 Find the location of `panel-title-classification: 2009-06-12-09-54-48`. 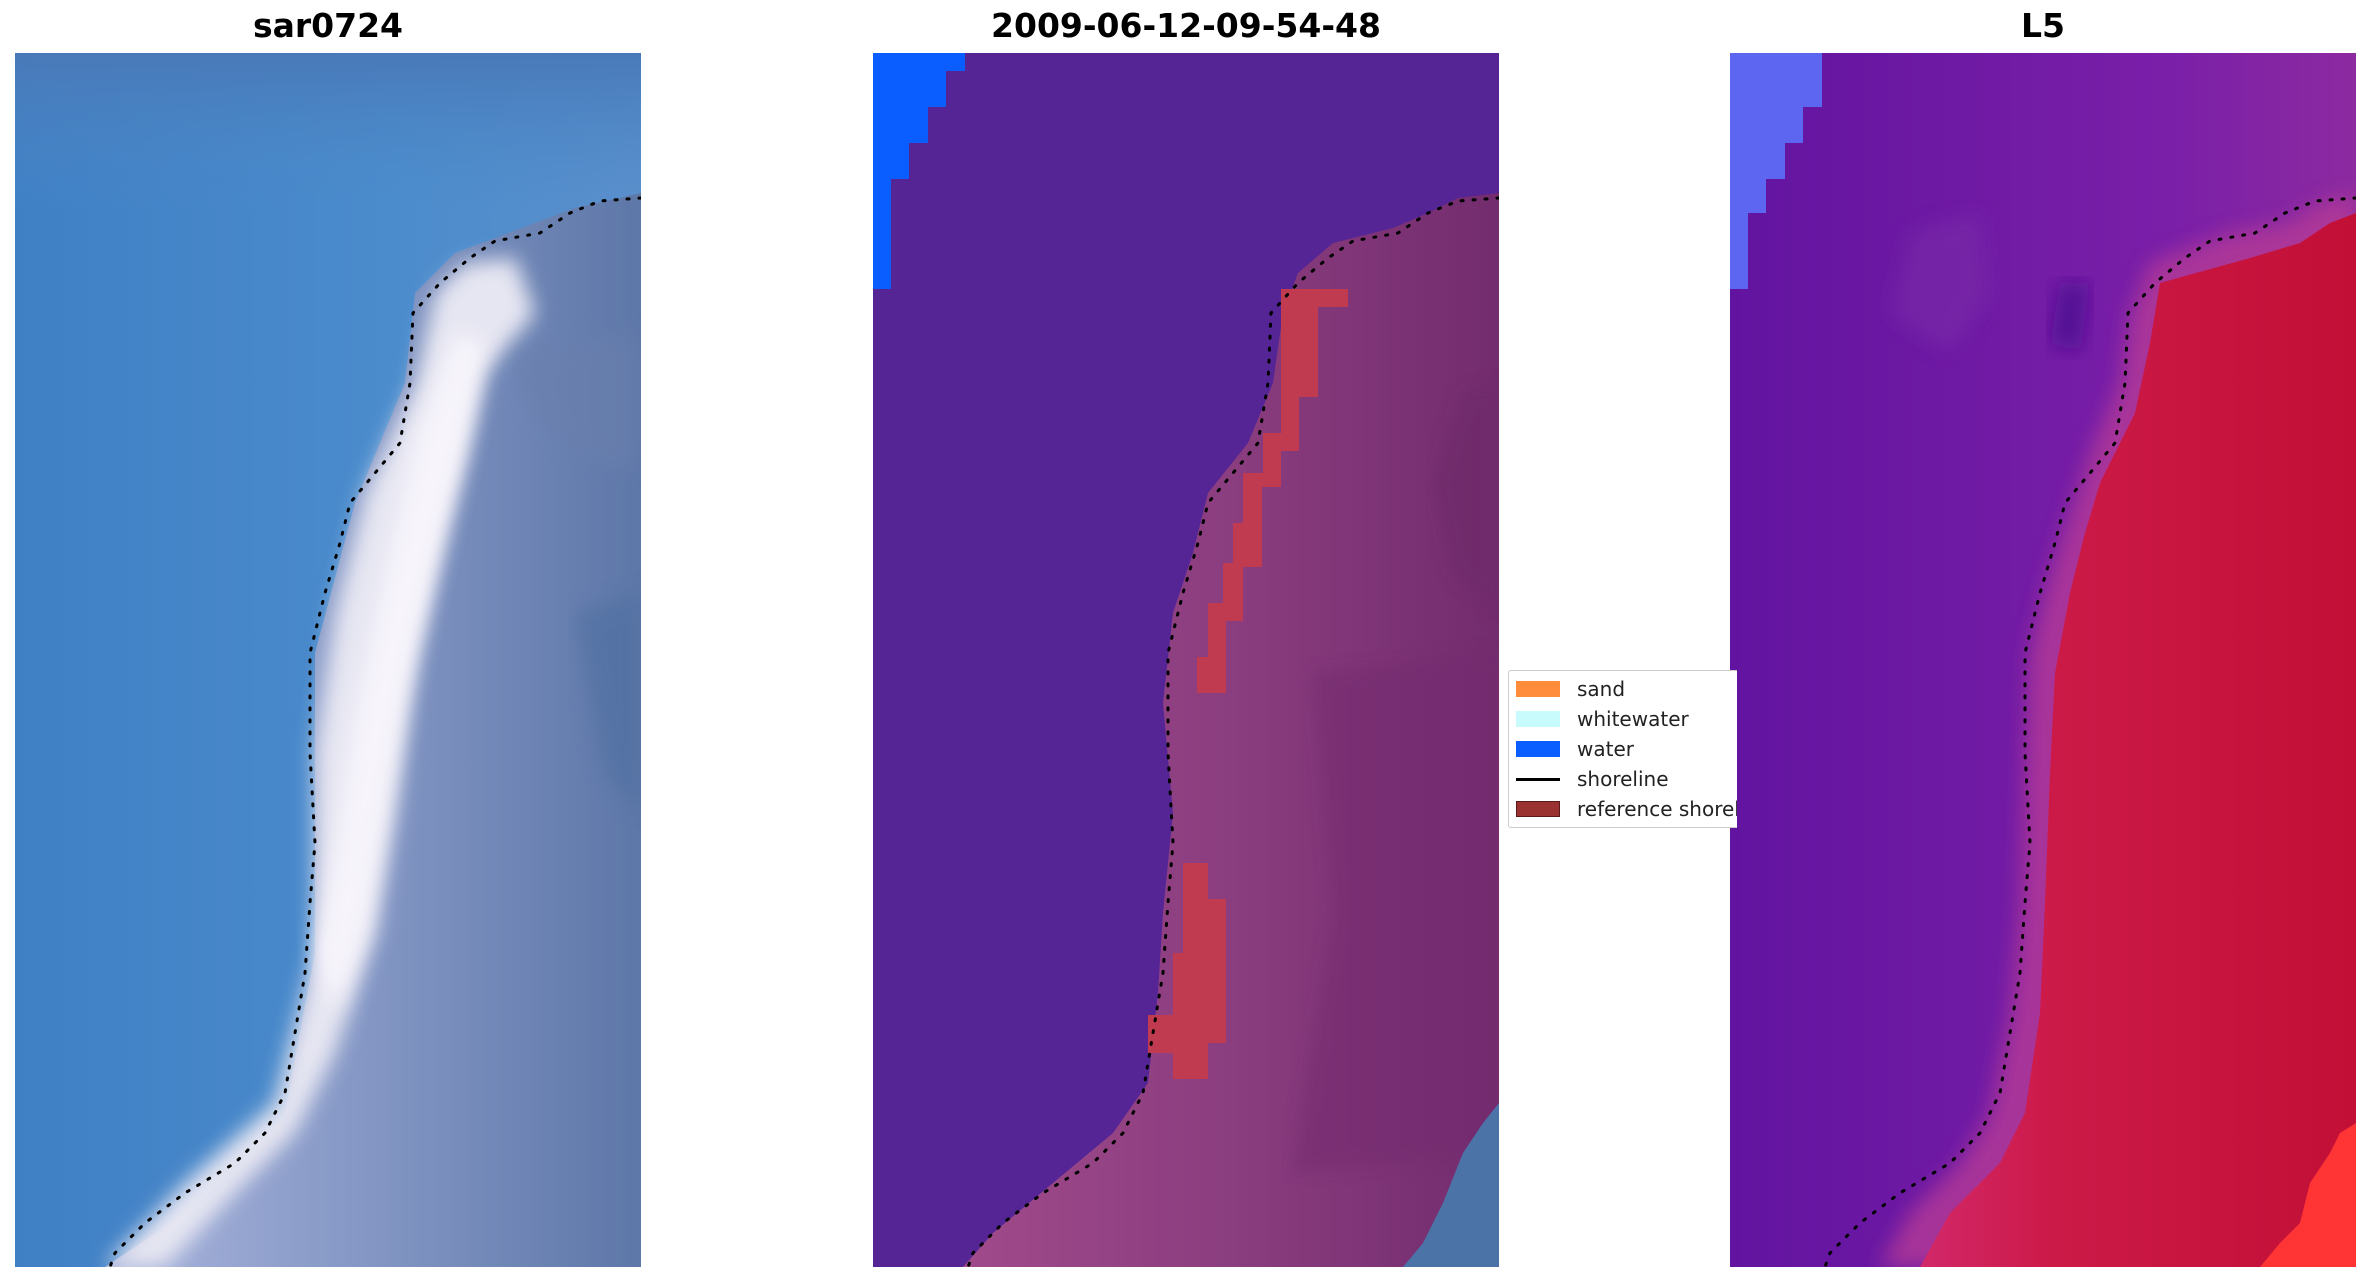

panel-title-classification: 2009-06-12-09-54-48 is located at coordinates (1186, 25).